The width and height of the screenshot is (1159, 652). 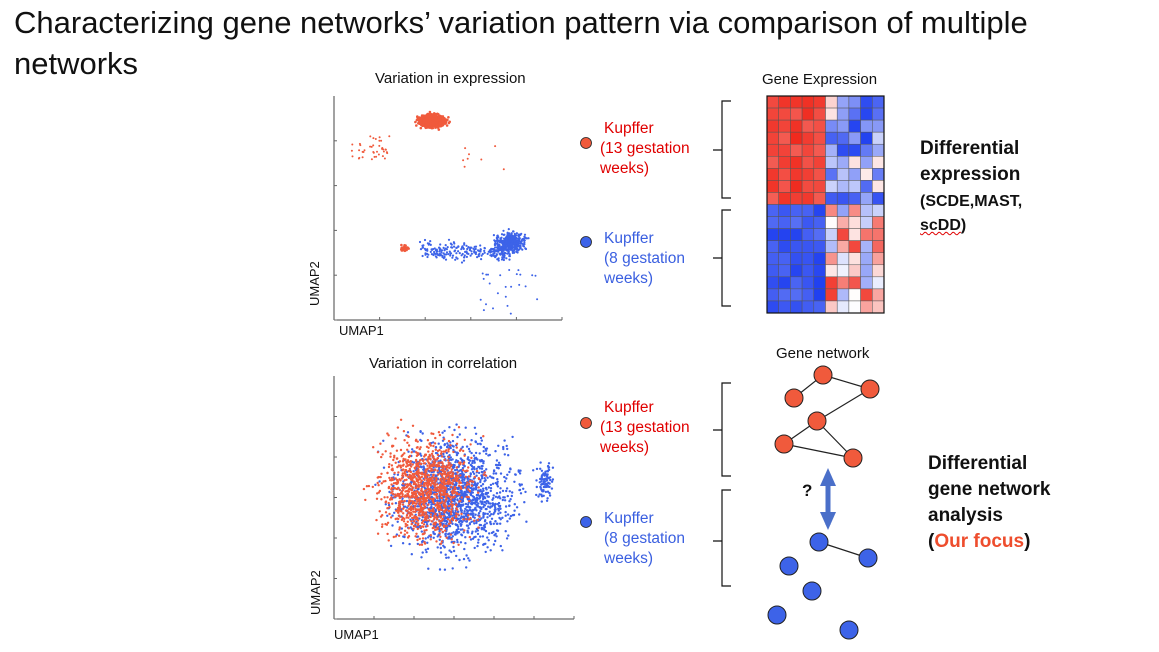 What do you see at coordinates (629, 278) in the screenshot?
I see `legend-line: weeks)` at bounding box center [629, 278].